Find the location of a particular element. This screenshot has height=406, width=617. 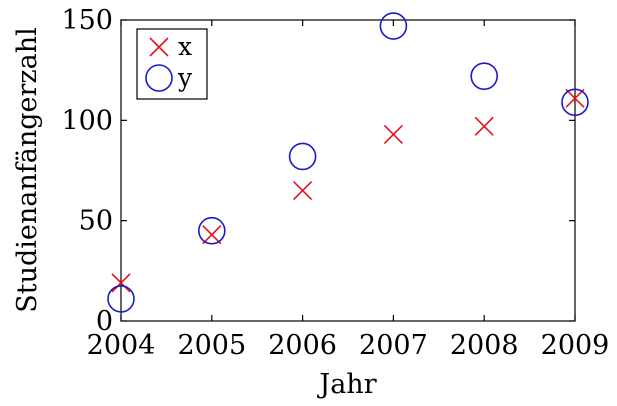

x-tick-label: 2005 is located at coordinates (211, 345).